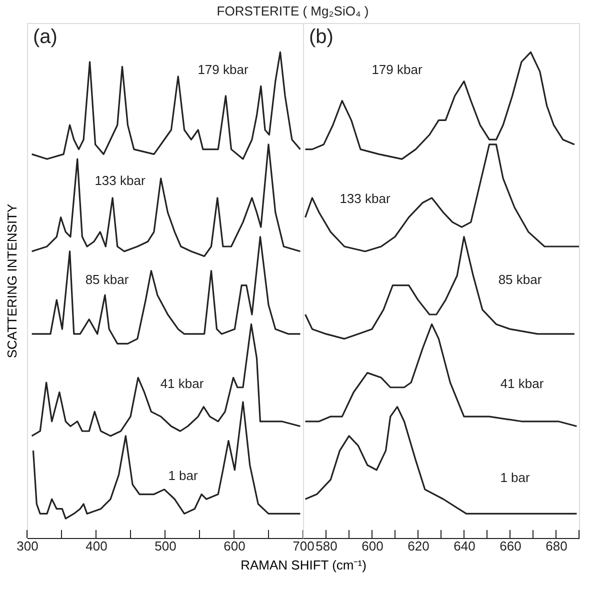 This screenshot has height=606, width=607. I want to click on chart-title: FORSTERITE ( Mg₂SiO₄ ), so click(292, 11).